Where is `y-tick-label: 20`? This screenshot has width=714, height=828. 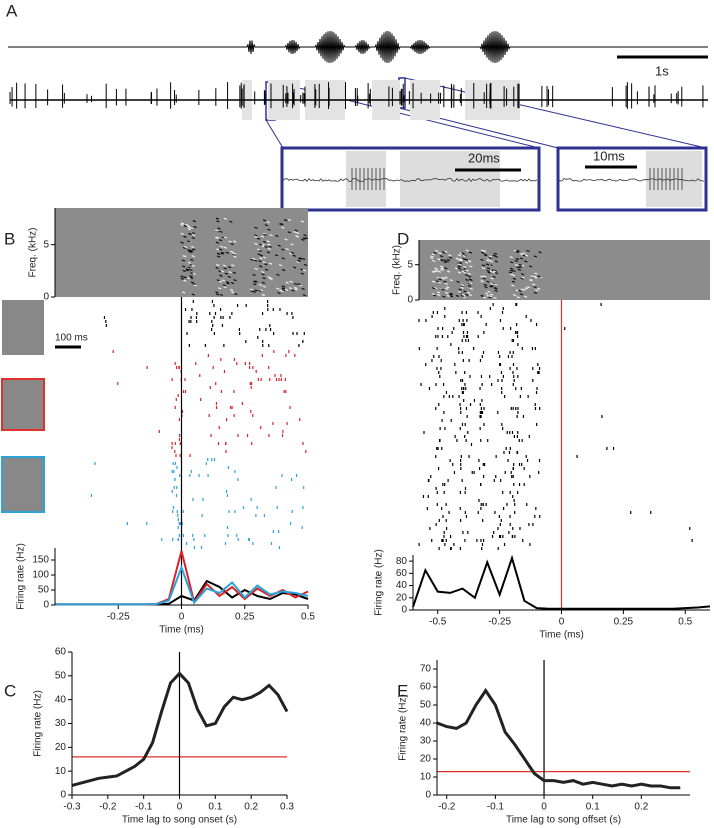
y-tick-label: 20 is located at coordinates (426, 759).